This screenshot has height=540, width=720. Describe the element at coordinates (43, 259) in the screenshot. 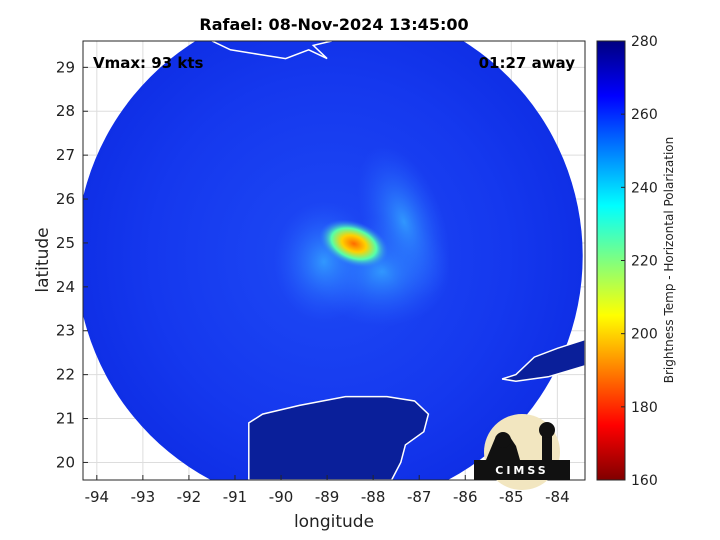

I see `y-axis-label: latitude` at that location.